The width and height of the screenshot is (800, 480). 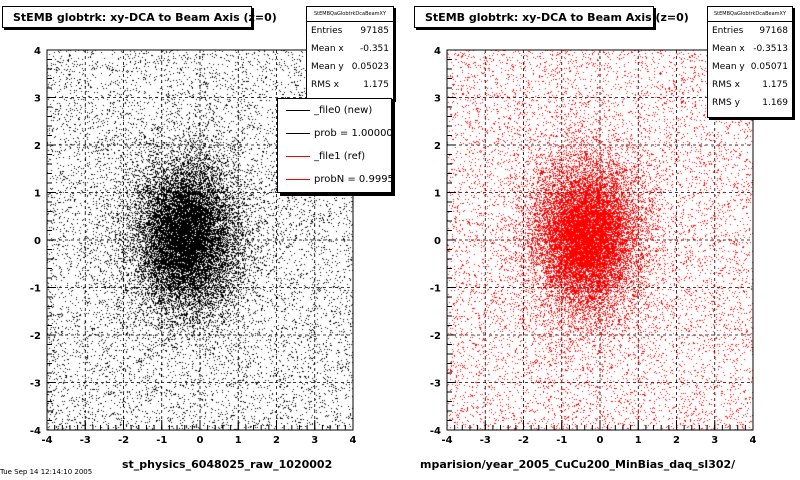 I want to click on legend-item: _file0 (new), so click(x=334, y=110).